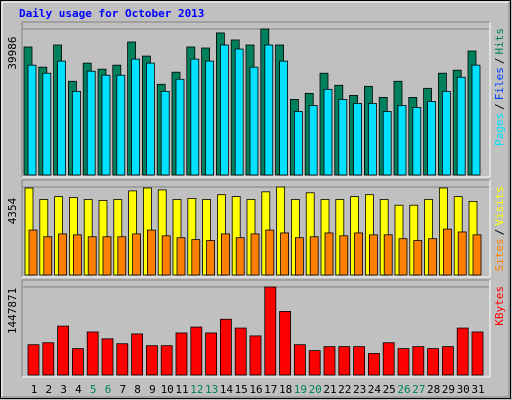  Describe the element at coordinates (211, 389) in the screenshot. I see `x-tick-label: 13` at that location.